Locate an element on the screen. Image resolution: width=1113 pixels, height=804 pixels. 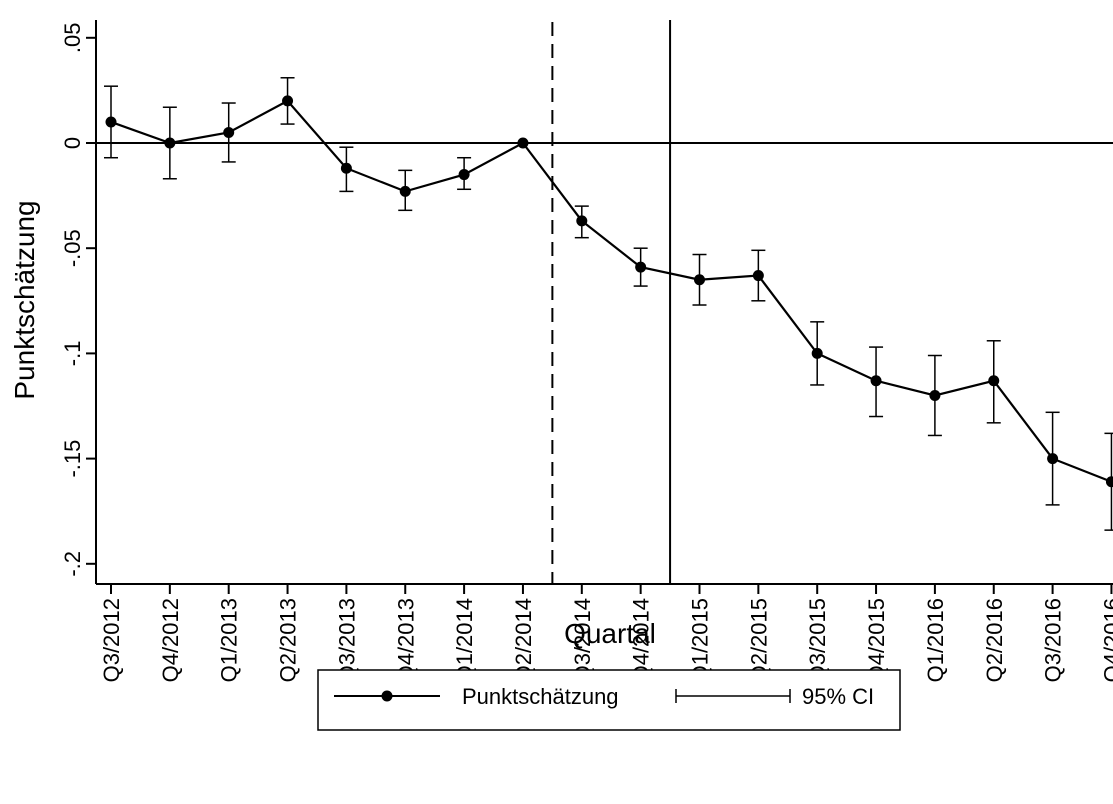
y-ticks: .05 0 -.05 -.1 -.15 -.2 is located at coordinates (78, 300).